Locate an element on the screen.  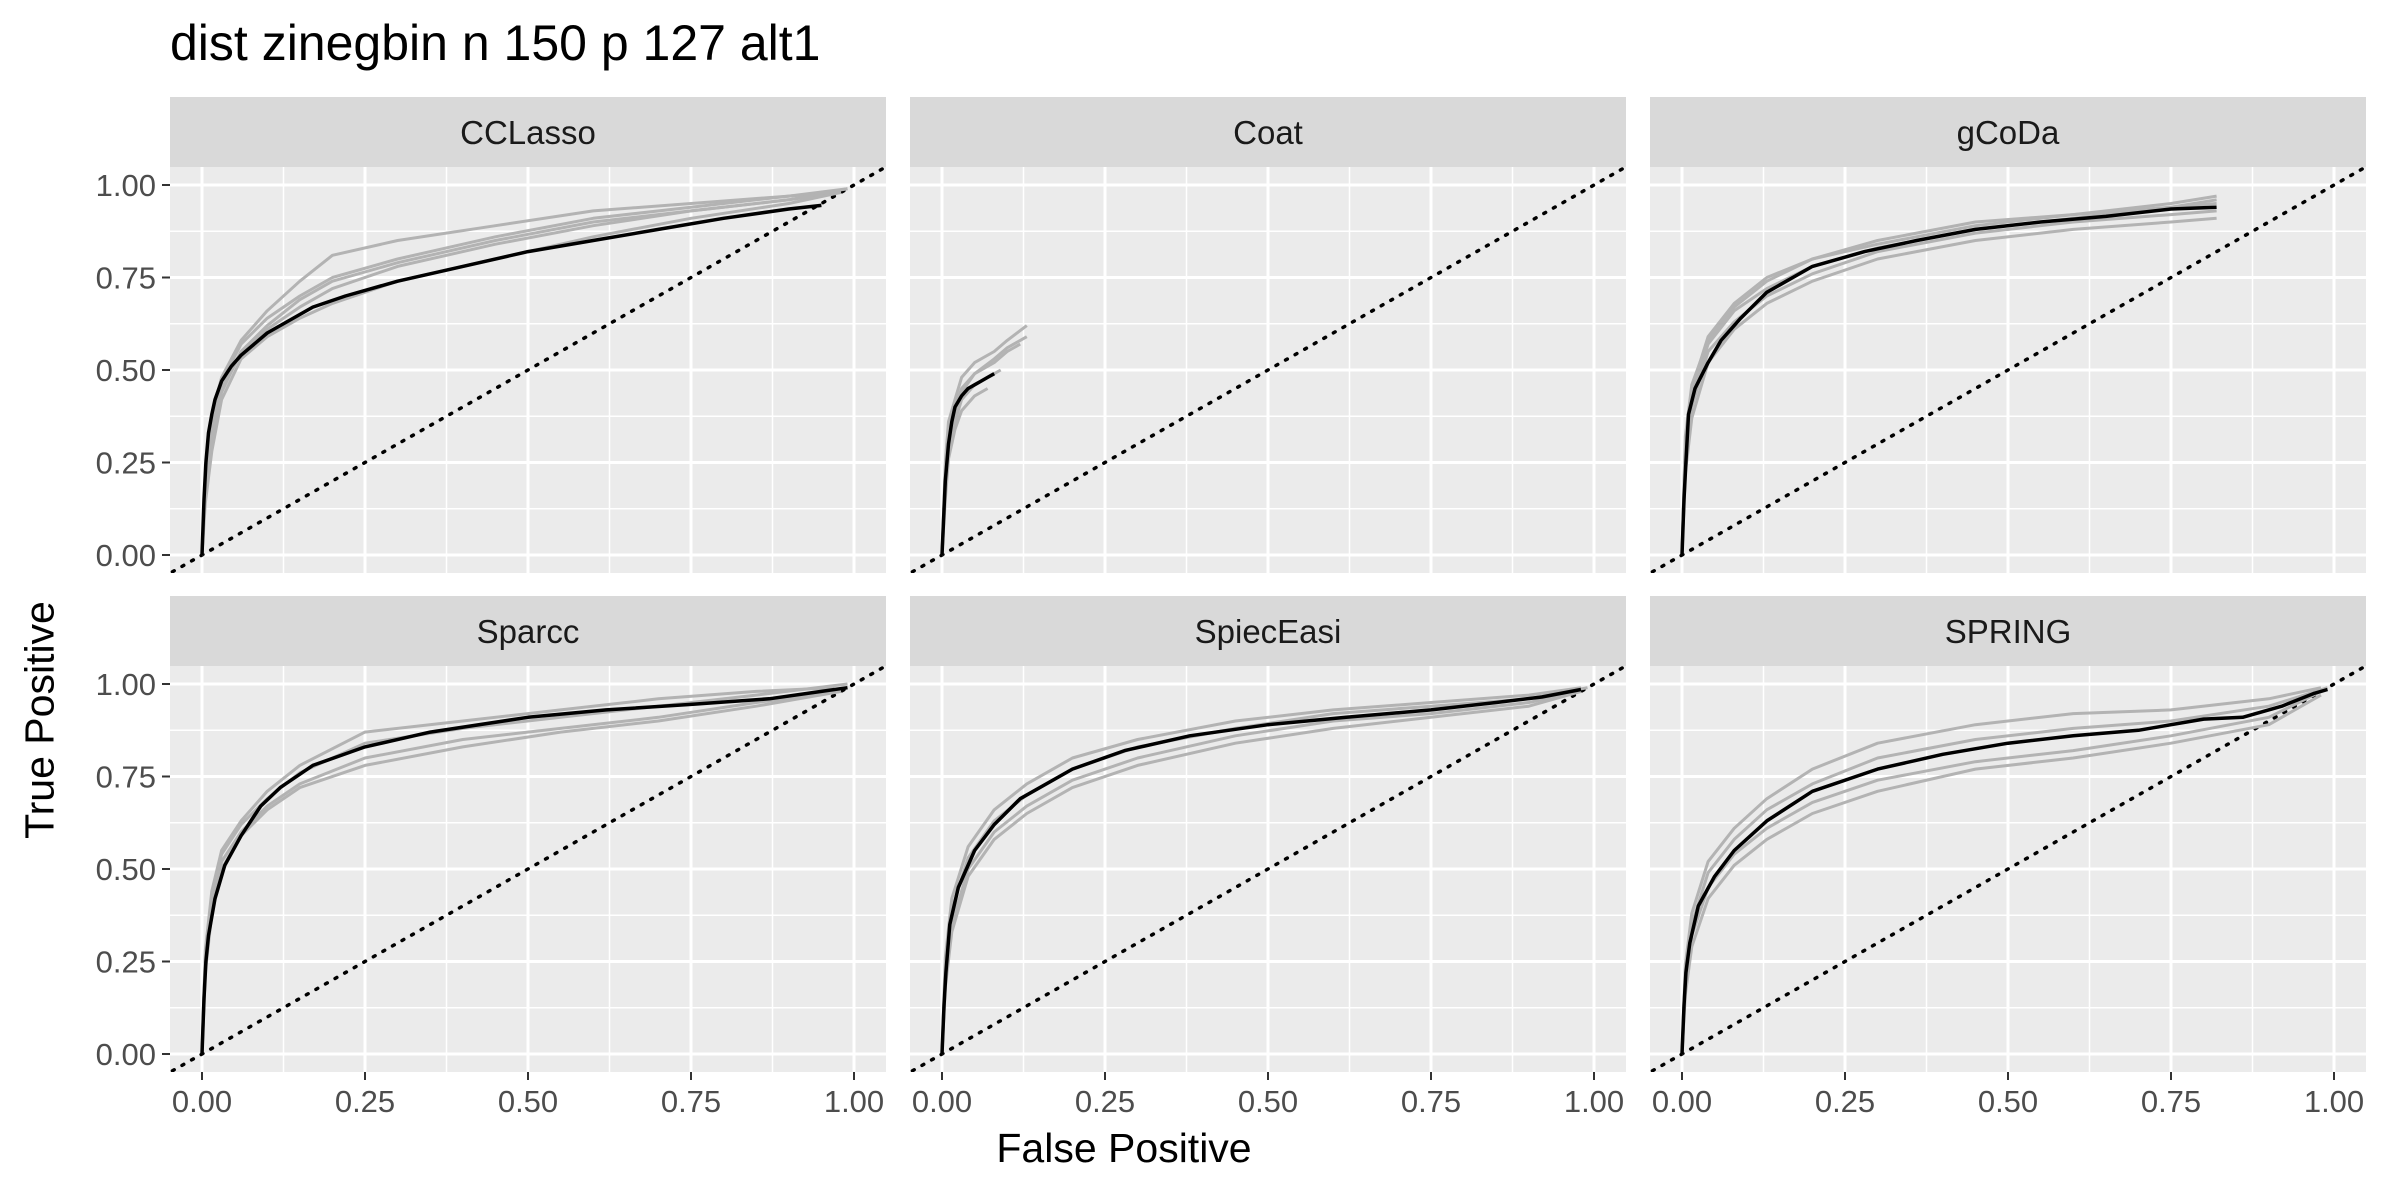
panel-strip-label: SpiecEasi is located at coordinates (1268, 631).